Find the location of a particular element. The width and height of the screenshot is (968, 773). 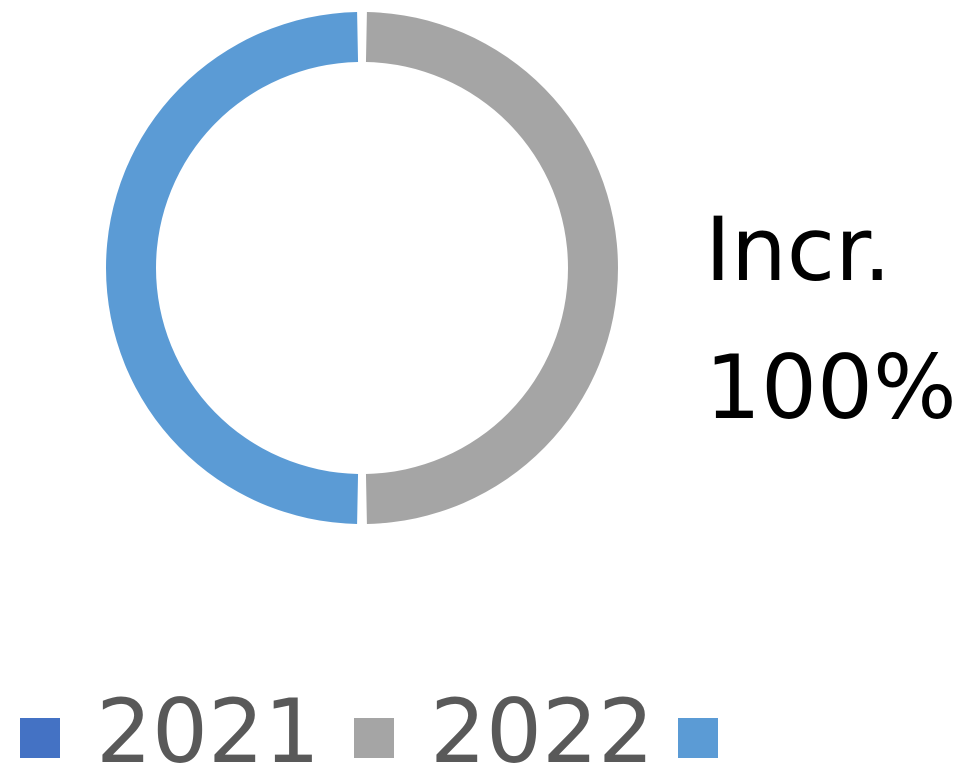

legend: 2021 2022 is located at coordinates (369, 726).